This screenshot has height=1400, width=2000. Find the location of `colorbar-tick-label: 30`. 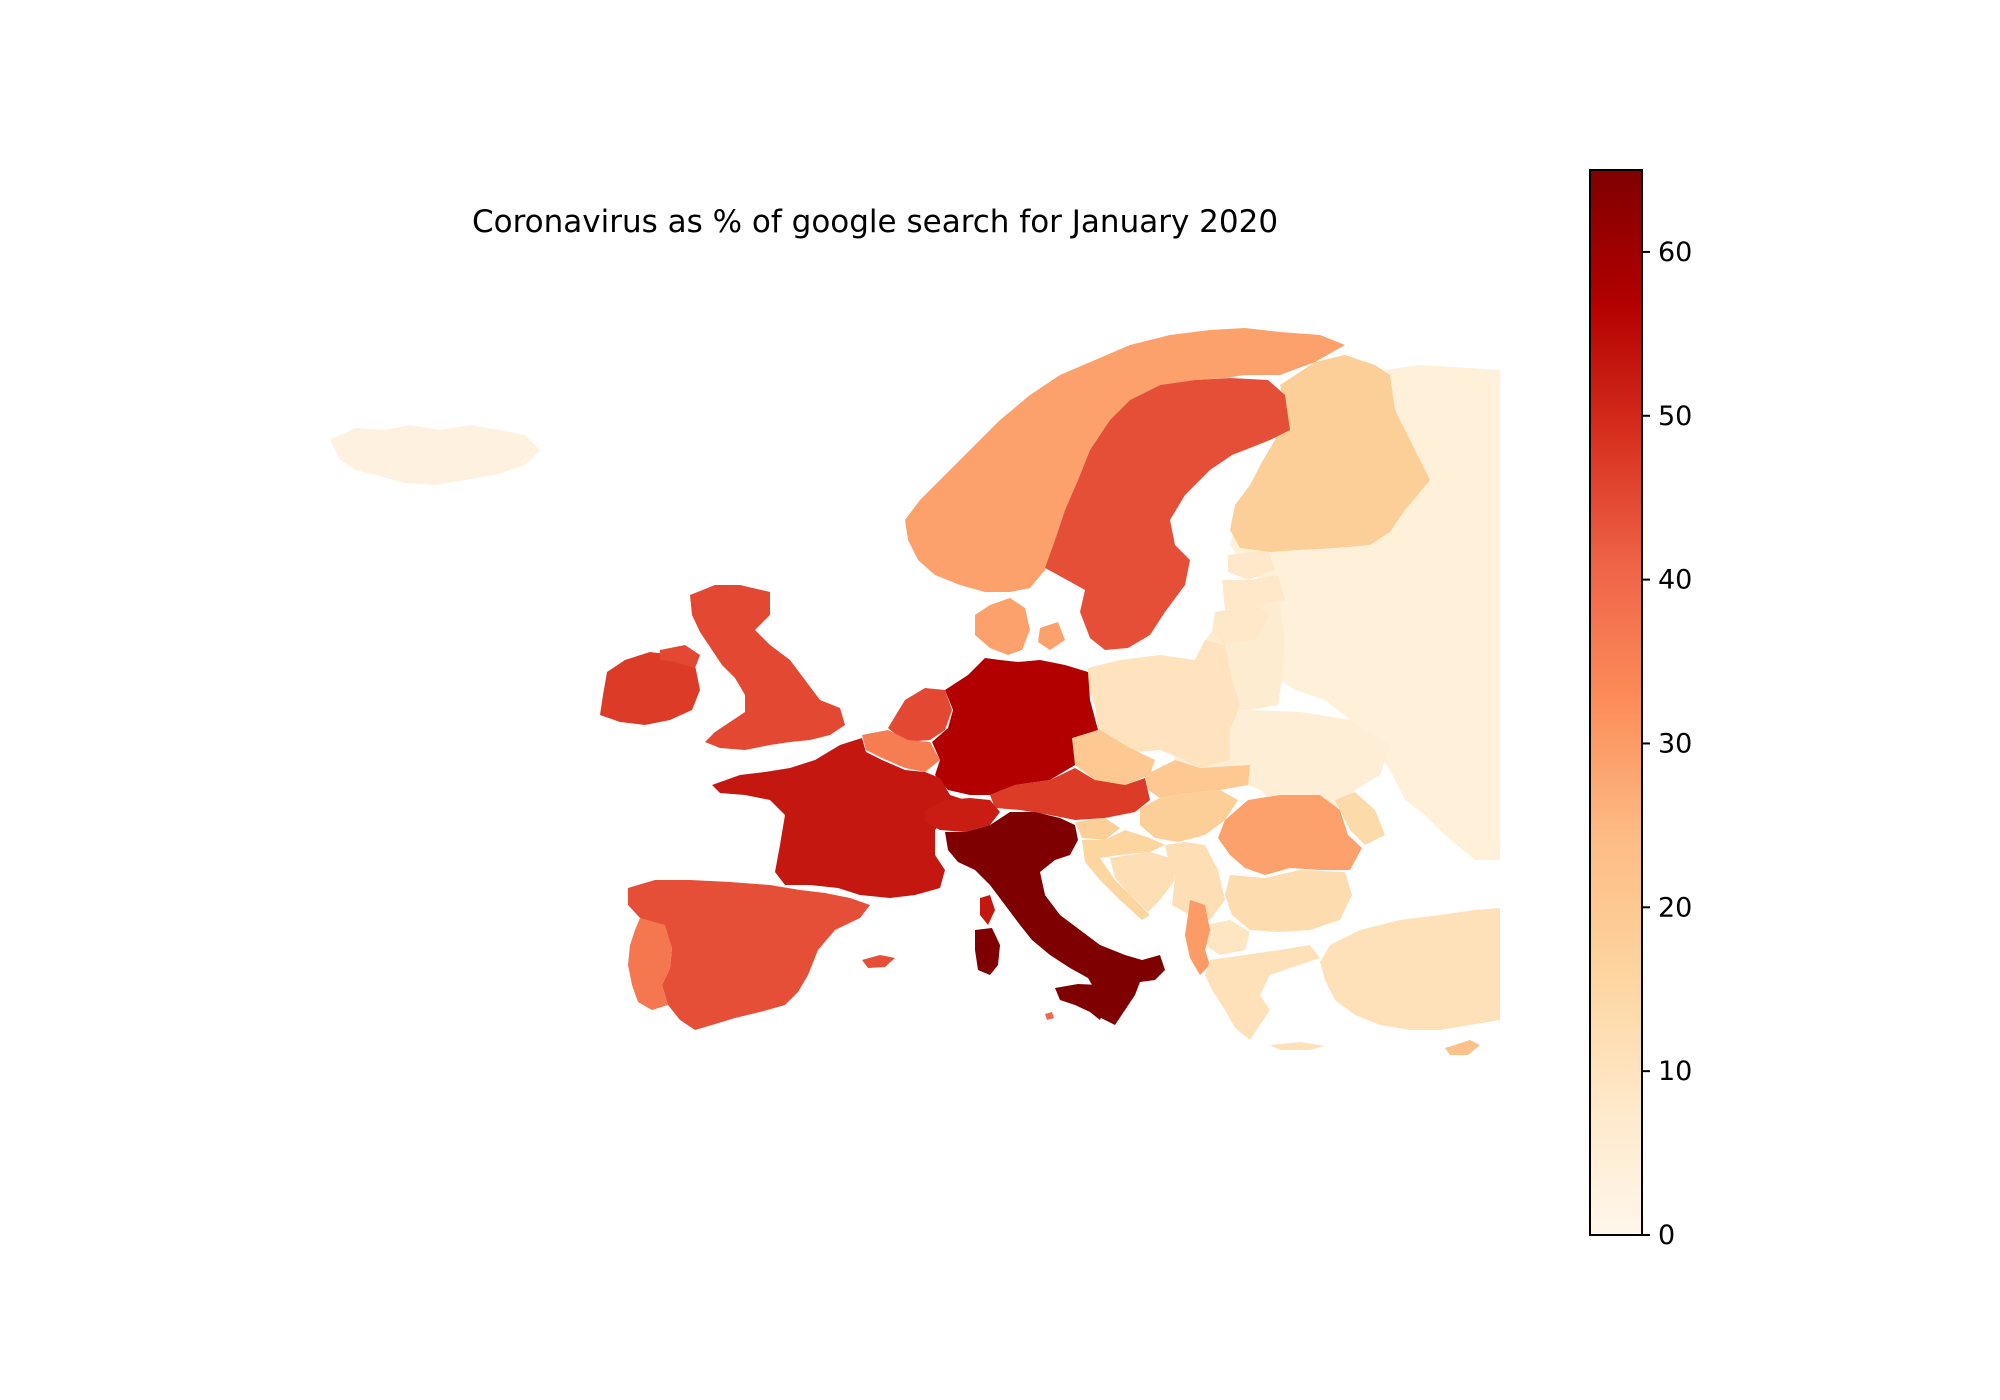

colorbar-tick-label: 30 is located at coordinates (1675, 743).